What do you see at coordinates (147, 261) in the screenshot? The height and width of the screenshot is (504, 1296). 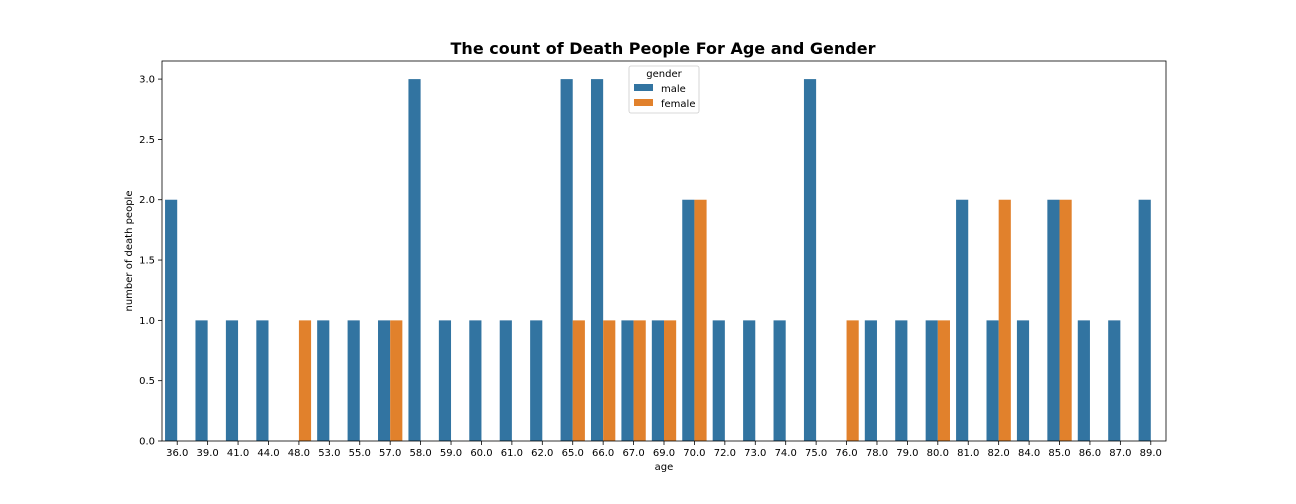 I see `y-tick-label: 1.5` at bounding box center [147, 261].